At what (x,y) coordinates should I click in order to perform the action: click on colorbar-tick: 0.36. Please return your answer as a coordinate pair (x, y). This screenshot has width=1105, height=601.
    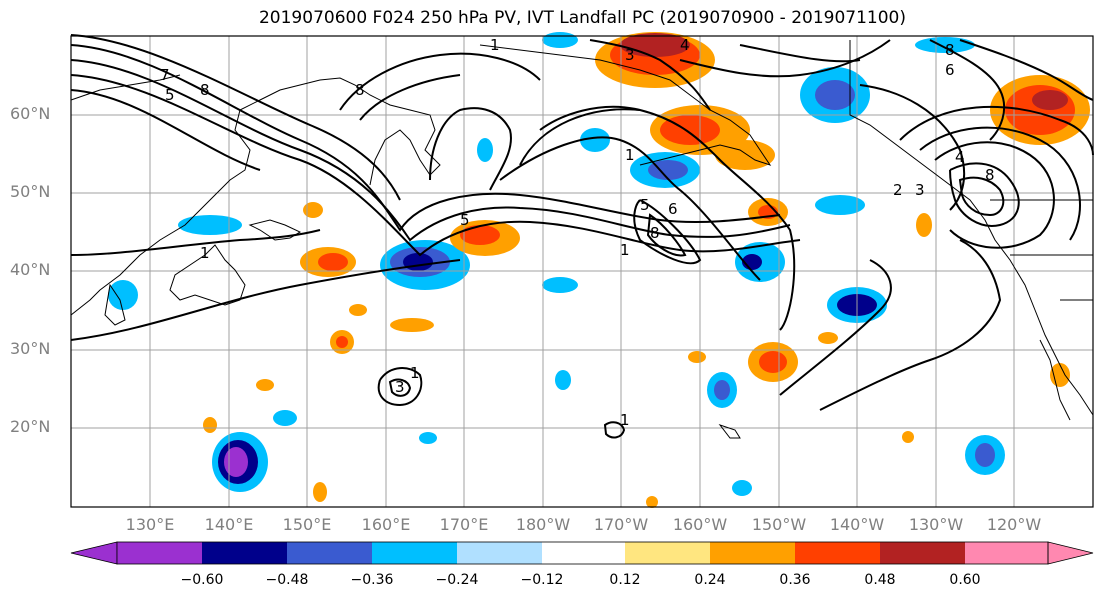
    Looking at the image, I should click on (795, 580).